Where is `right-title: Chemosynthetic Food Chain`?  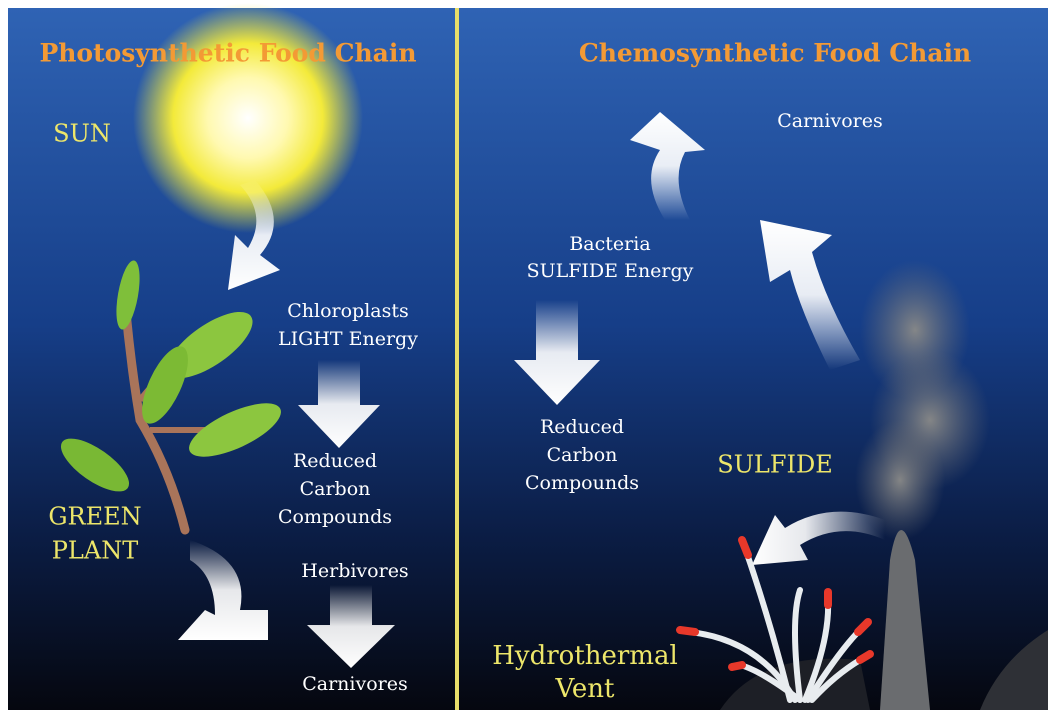 right-title: Chemosynthetic Food Chain is located at coordinates (775, 53).